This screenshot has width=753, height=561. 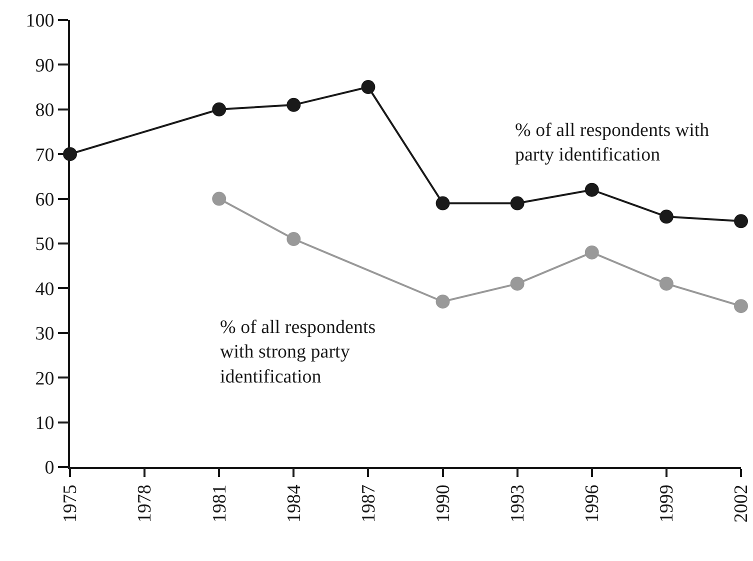 What do you see at coordinates (44, 65) in the screenshot?
I see `y-tick-label: 90` at bounding box center [44, 65].